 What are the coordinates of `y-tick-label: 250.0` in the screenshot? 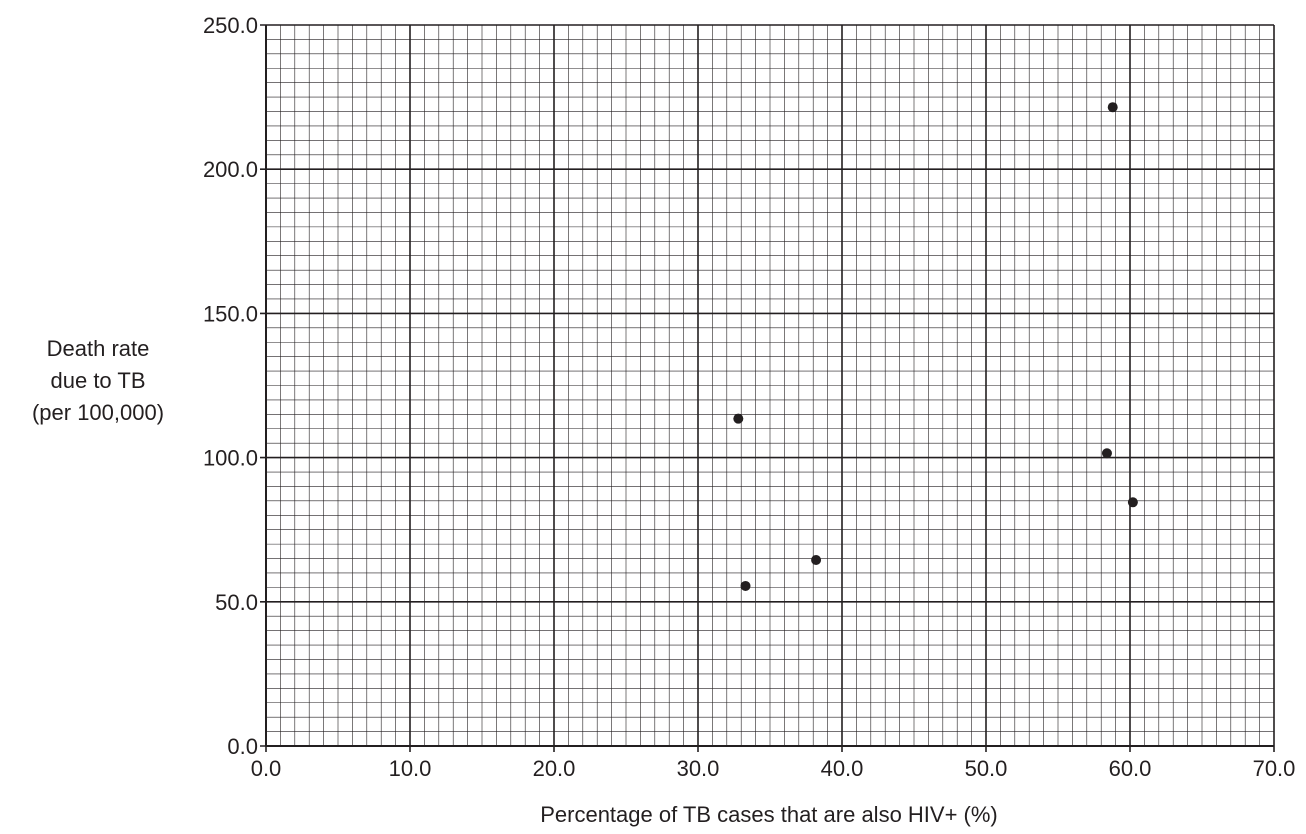 It's located at (230, 25).